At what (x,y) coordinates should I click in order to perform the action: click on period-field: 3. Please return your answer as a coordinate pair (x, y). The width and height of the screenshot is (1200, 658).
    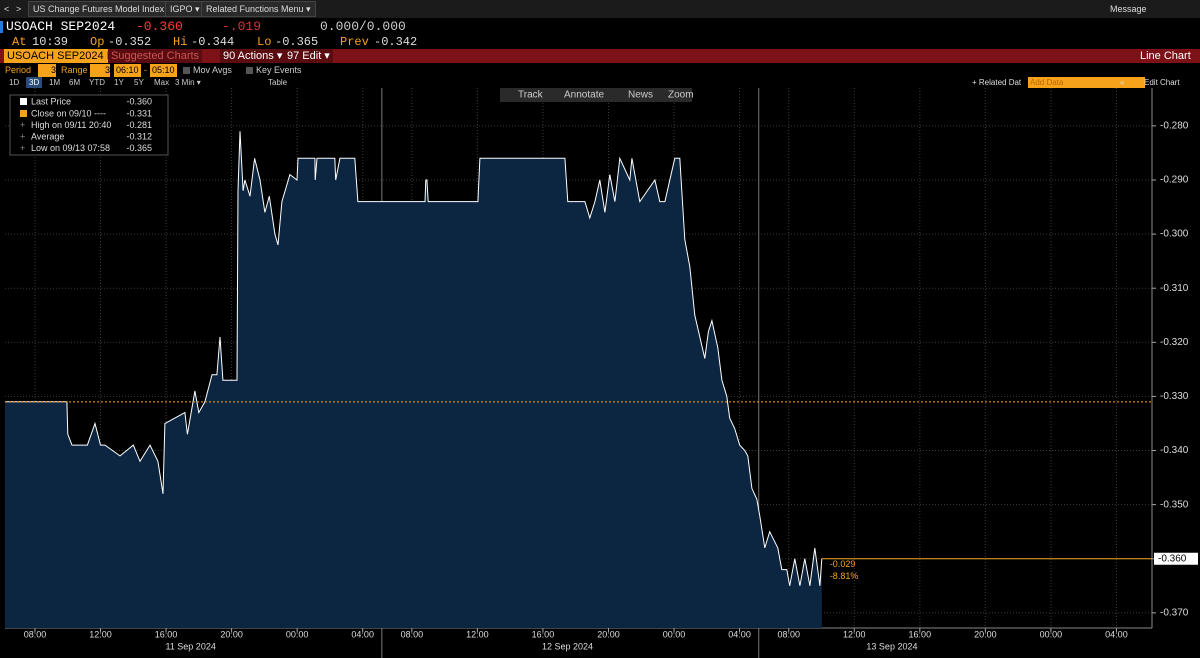
    Looking at the image, I should click on (47, 70).